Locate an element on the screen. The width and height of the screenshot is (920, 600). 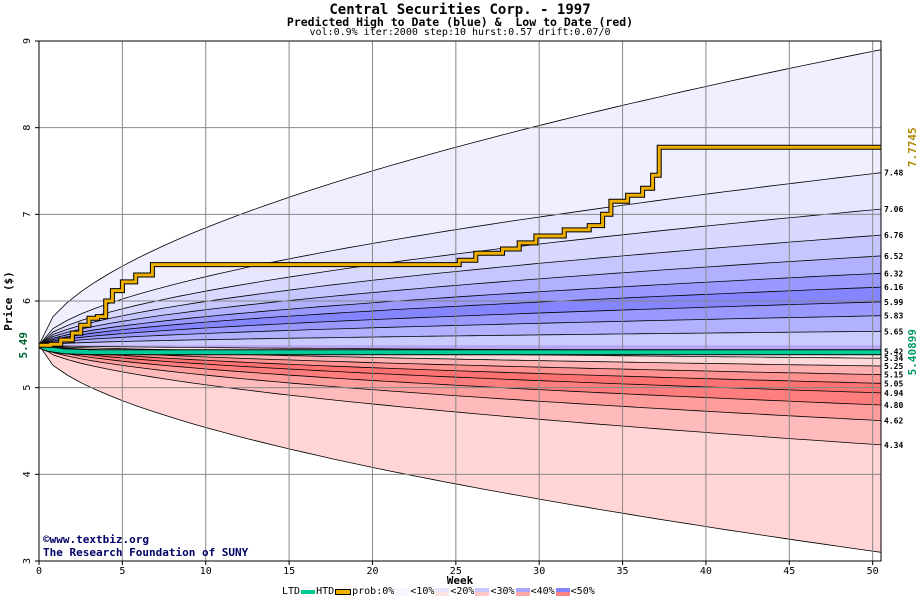
x-tick-label-5: 25 is located at coordinates (456, 571).